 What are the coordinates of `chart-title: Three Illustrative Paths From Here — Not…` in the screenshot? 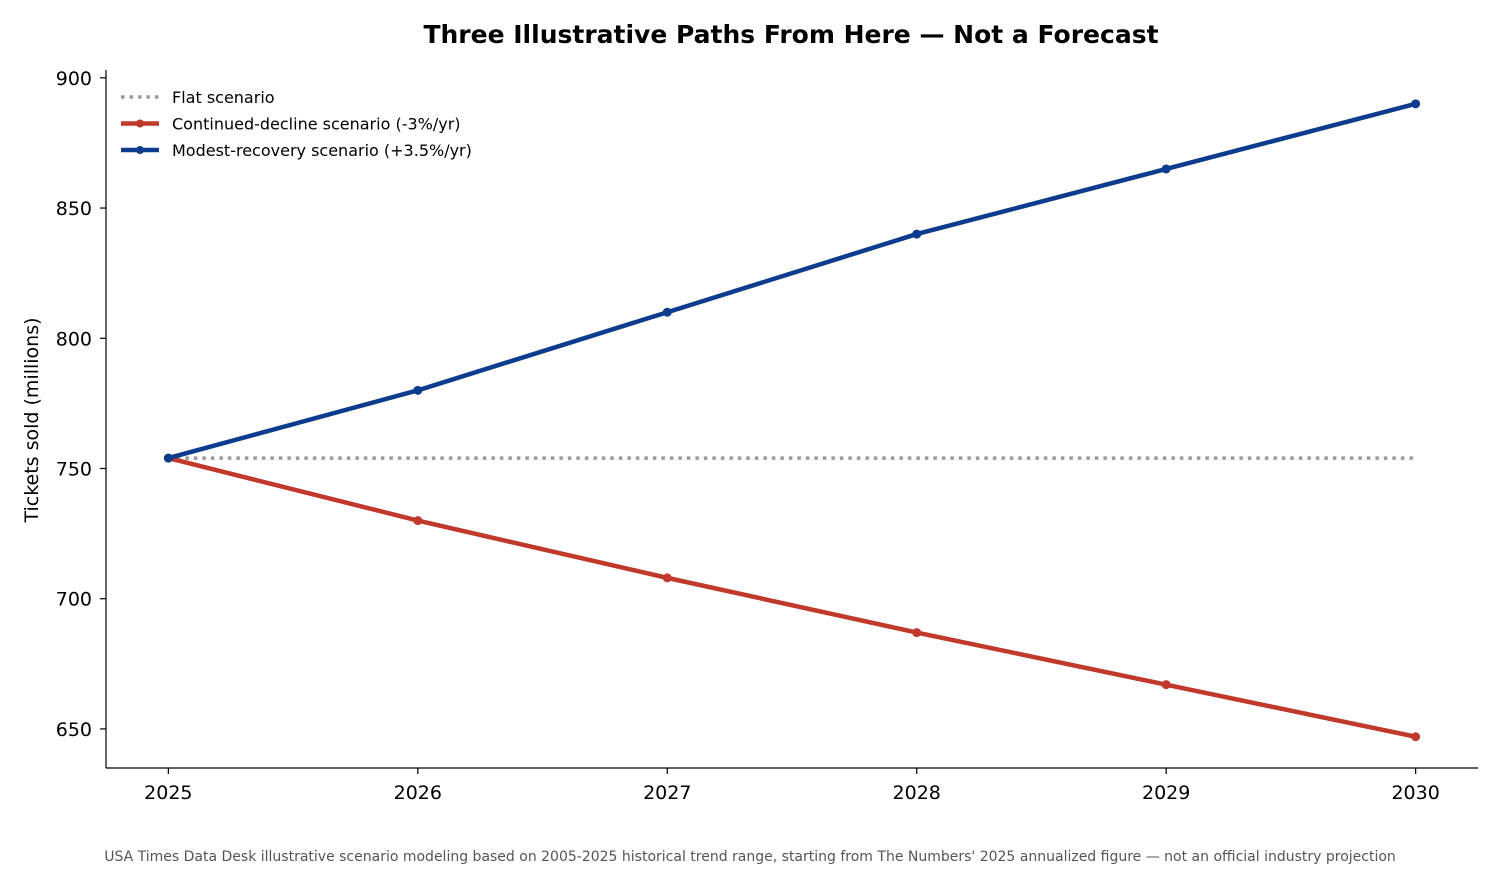 It's located at (790, 34).